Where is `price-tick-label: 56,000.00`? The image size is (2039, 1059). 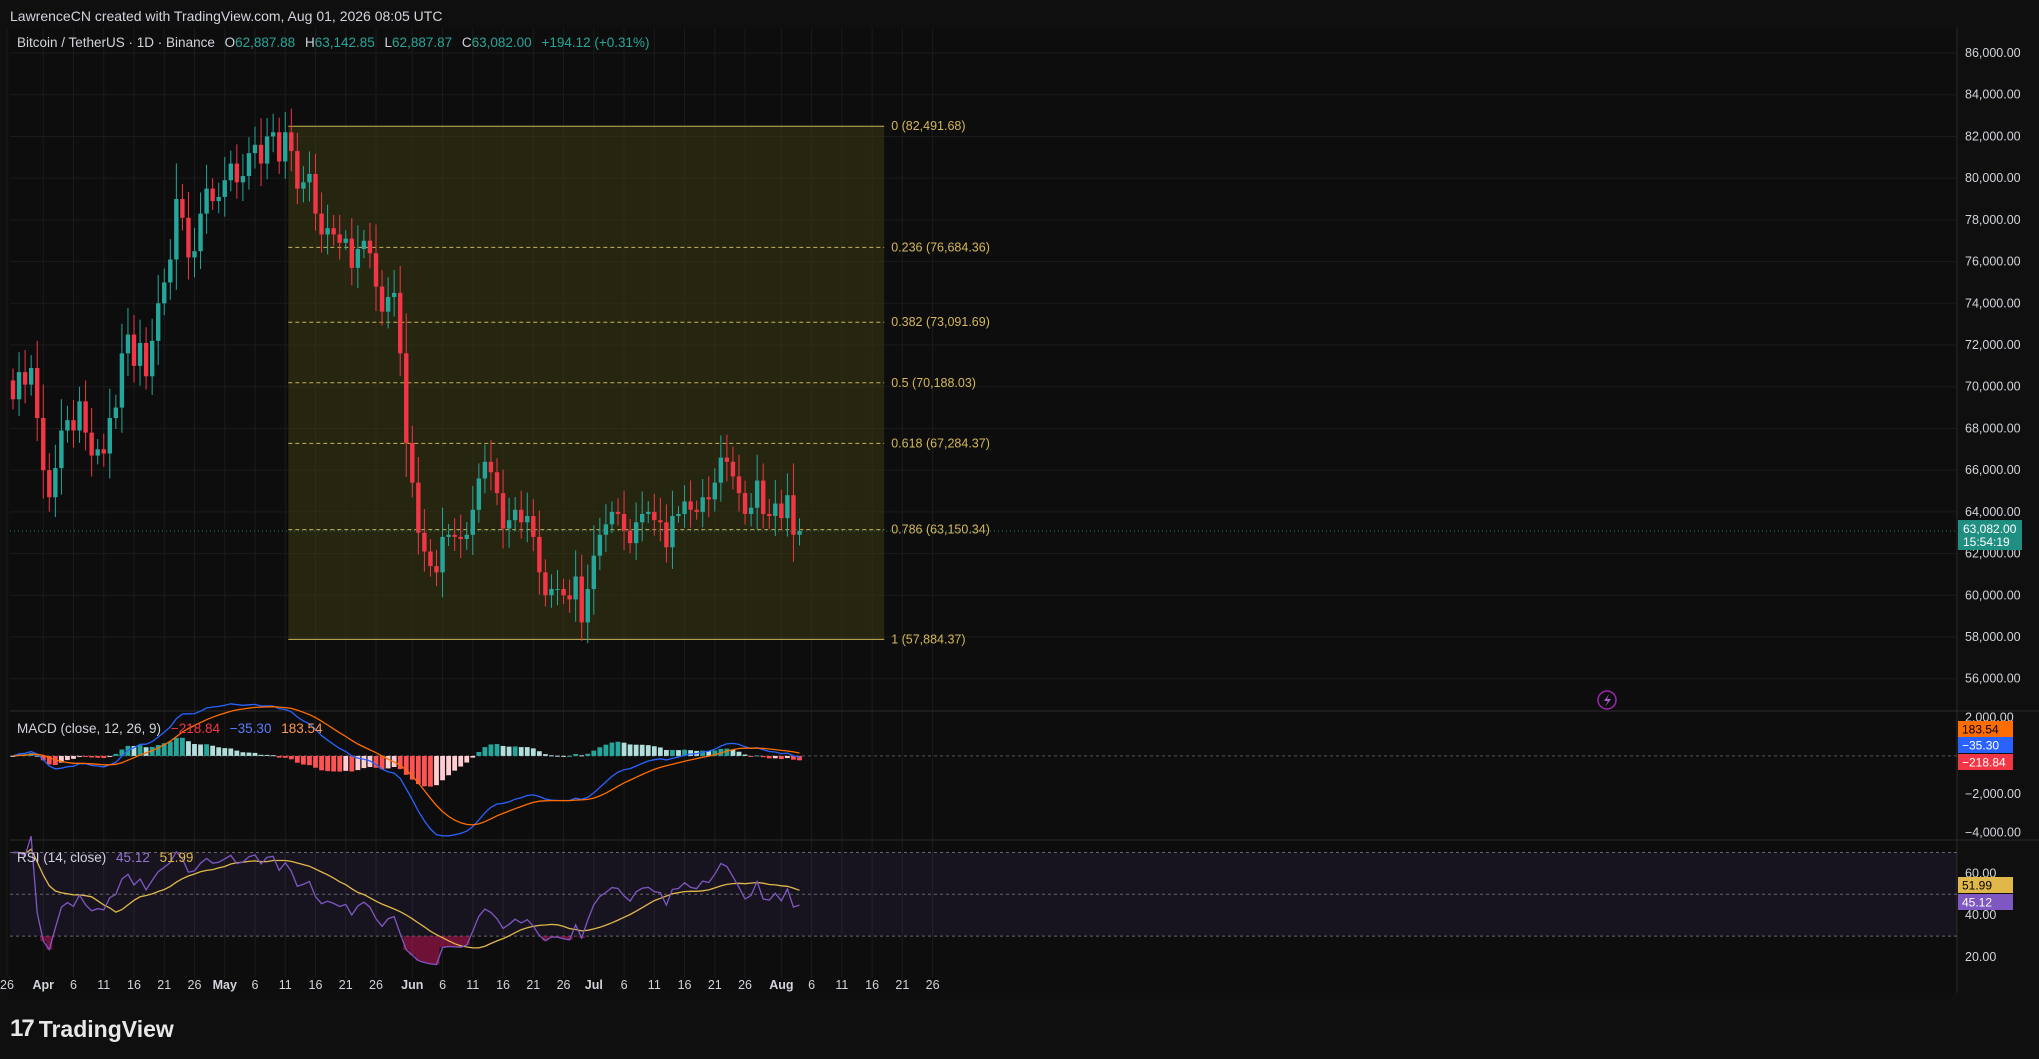
price-tick-label: 56,000.00 is located at coordinates (1993, 679).